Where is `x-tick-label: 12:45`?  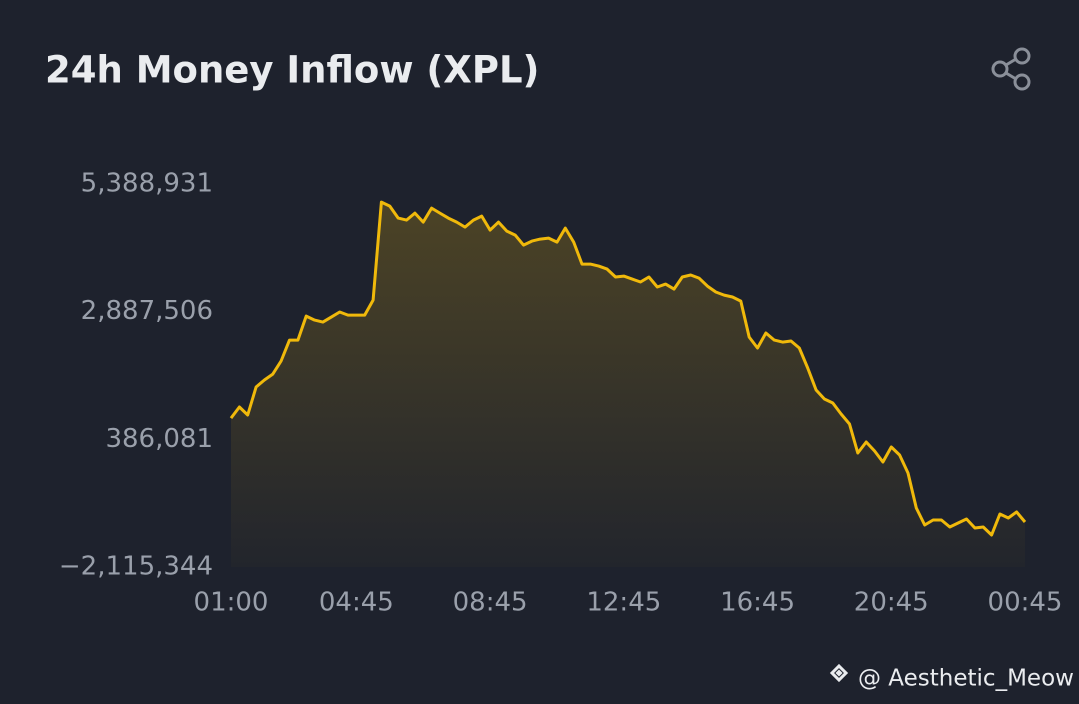
x-tick-label: 12:45 is located at coordinates (623, 603).